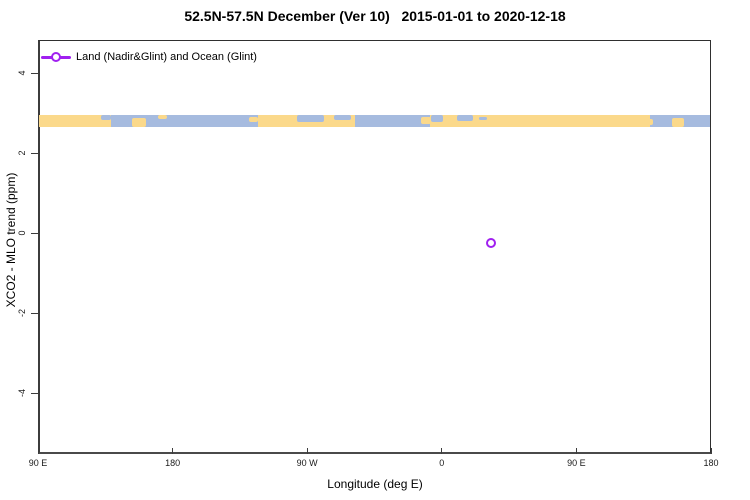 The height and width of the screenshot is (500, 750). What do you see at coordinates (307, 463) in the screenshot?
I see `x-axis-tick-label: 90 W` at bounding box center [307, 463].